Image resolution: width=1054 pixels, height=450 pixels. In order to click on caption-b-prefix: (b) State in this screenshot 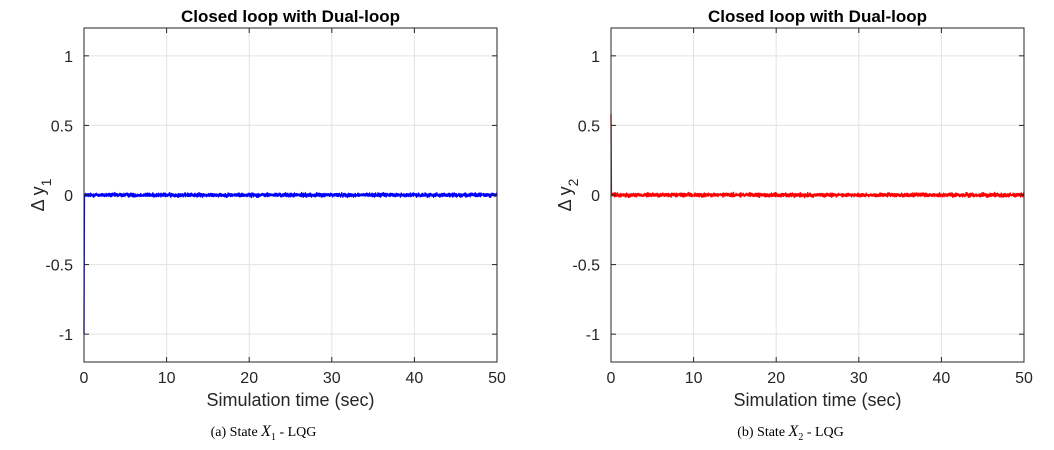, I will do `click(763, 432)`.